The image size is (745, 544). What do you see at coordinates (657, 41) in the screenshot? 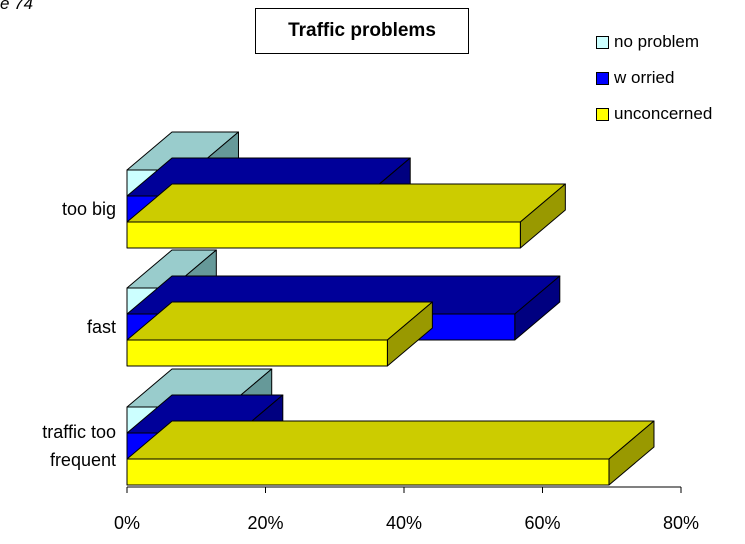
I see `legend-label-no-problem: no problem` at bounding box center [657, 41].